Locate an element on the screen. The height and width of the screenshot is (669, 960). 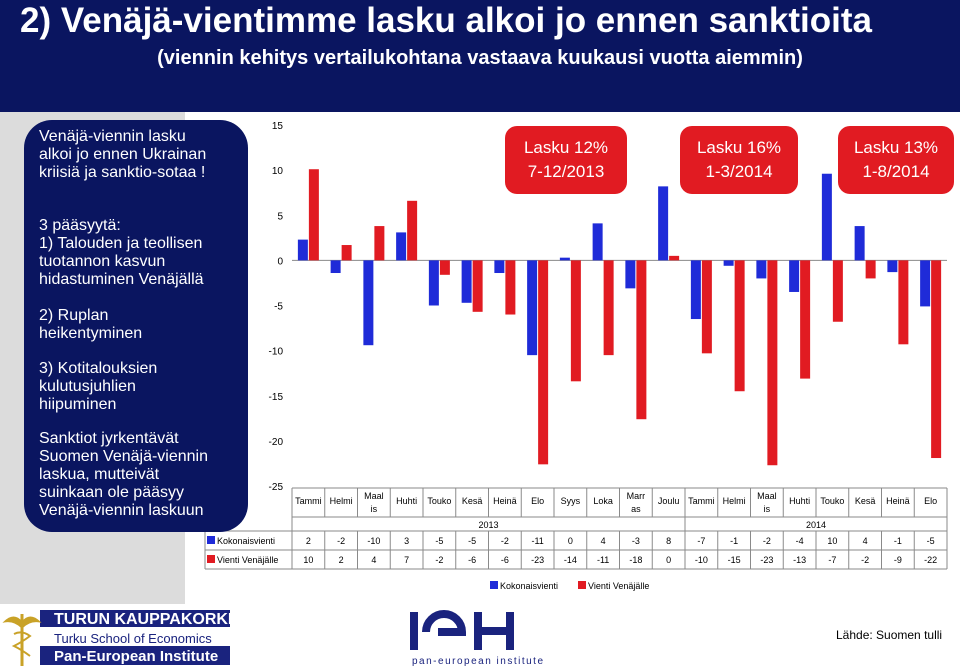
side-line: Suomen Venäjä-viennin is located at coordinates (124, 456).